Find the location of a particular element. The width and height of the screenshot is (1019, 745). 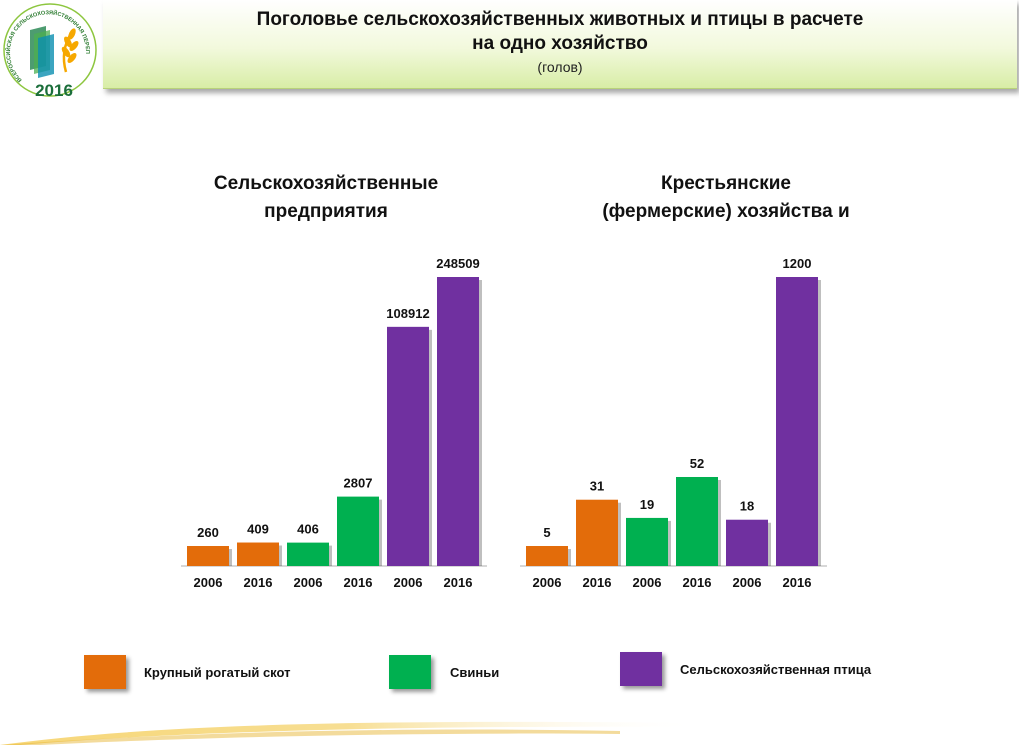

chart-left-value-label-2: 406 is located at coordinates (308, 529).